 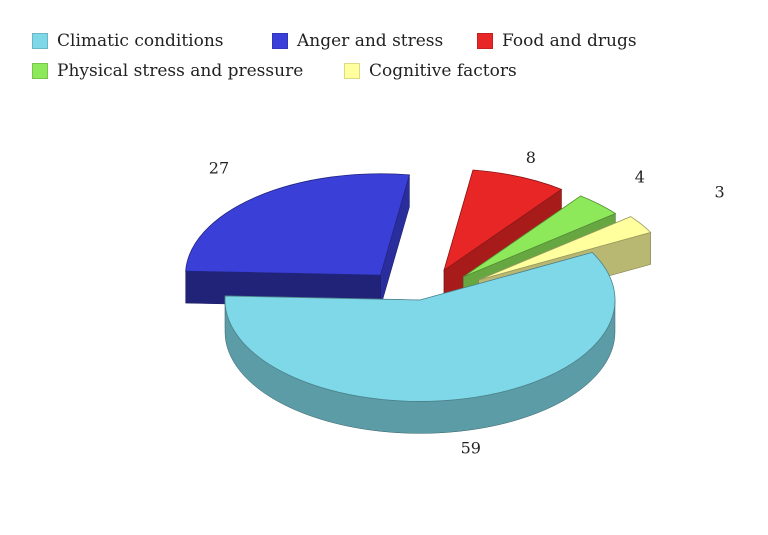 I want to click on legend-item-physical-stress: Physical stress and pressure, so click(x=188, y=71).